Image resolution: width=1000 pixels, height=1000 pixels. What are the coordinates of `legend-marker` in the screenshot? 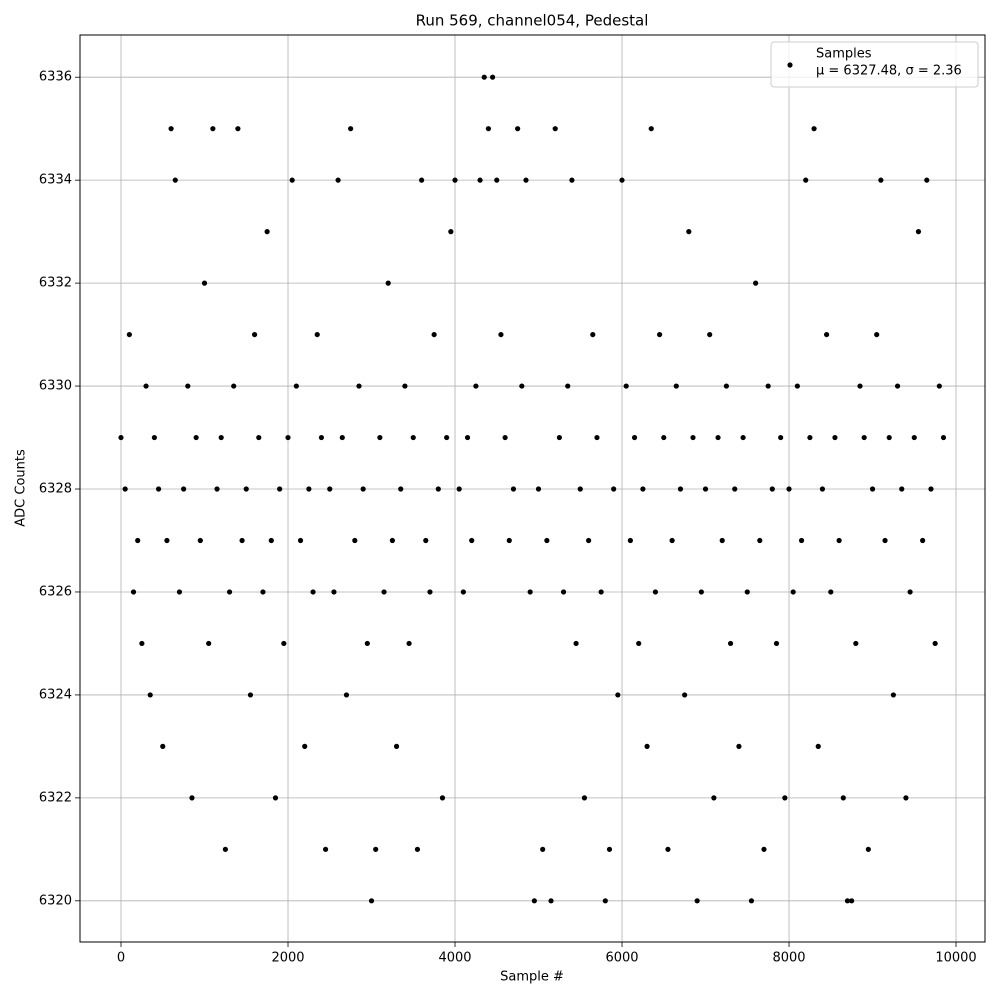 It's located at (790, 65).